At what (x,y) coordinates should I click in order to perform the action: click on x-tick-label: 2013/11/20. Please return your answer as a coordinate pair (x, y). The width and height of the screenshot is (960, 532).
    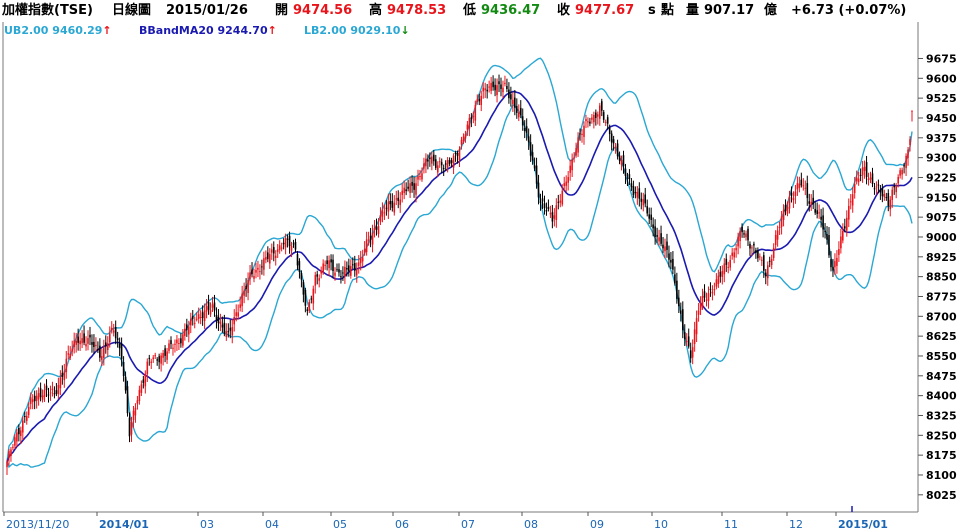
    Looking at the image, I should click on (37, 524).